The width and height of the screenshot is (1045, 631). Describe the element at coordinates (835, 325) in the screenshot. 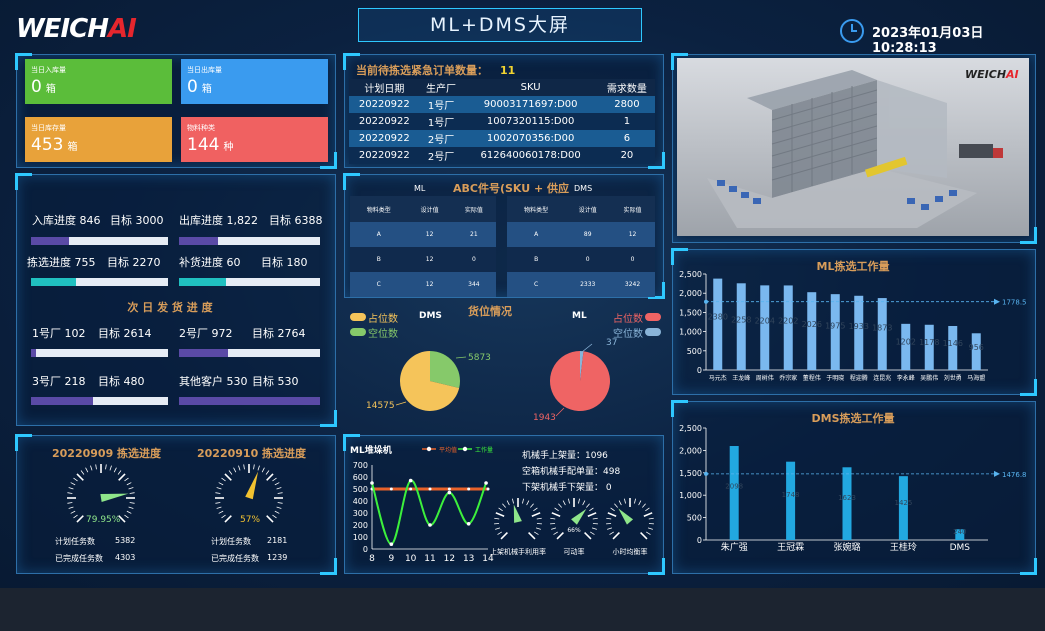

I see `bar-value-label: 1975` at that location.